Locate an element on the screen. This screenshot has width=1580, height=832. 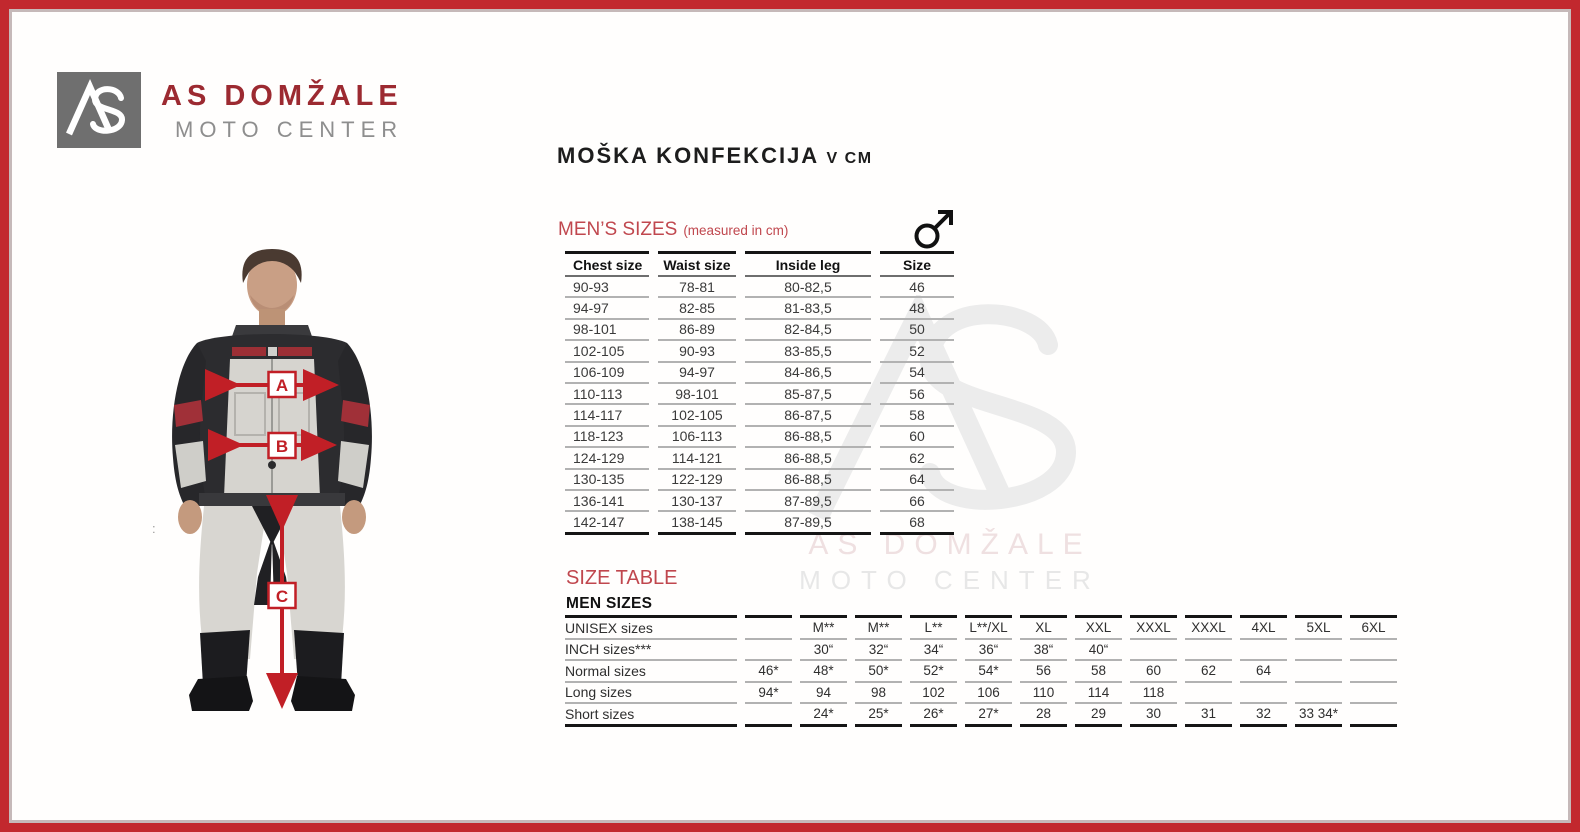
column-header: Inside leg is located at coordinates (808, 264).